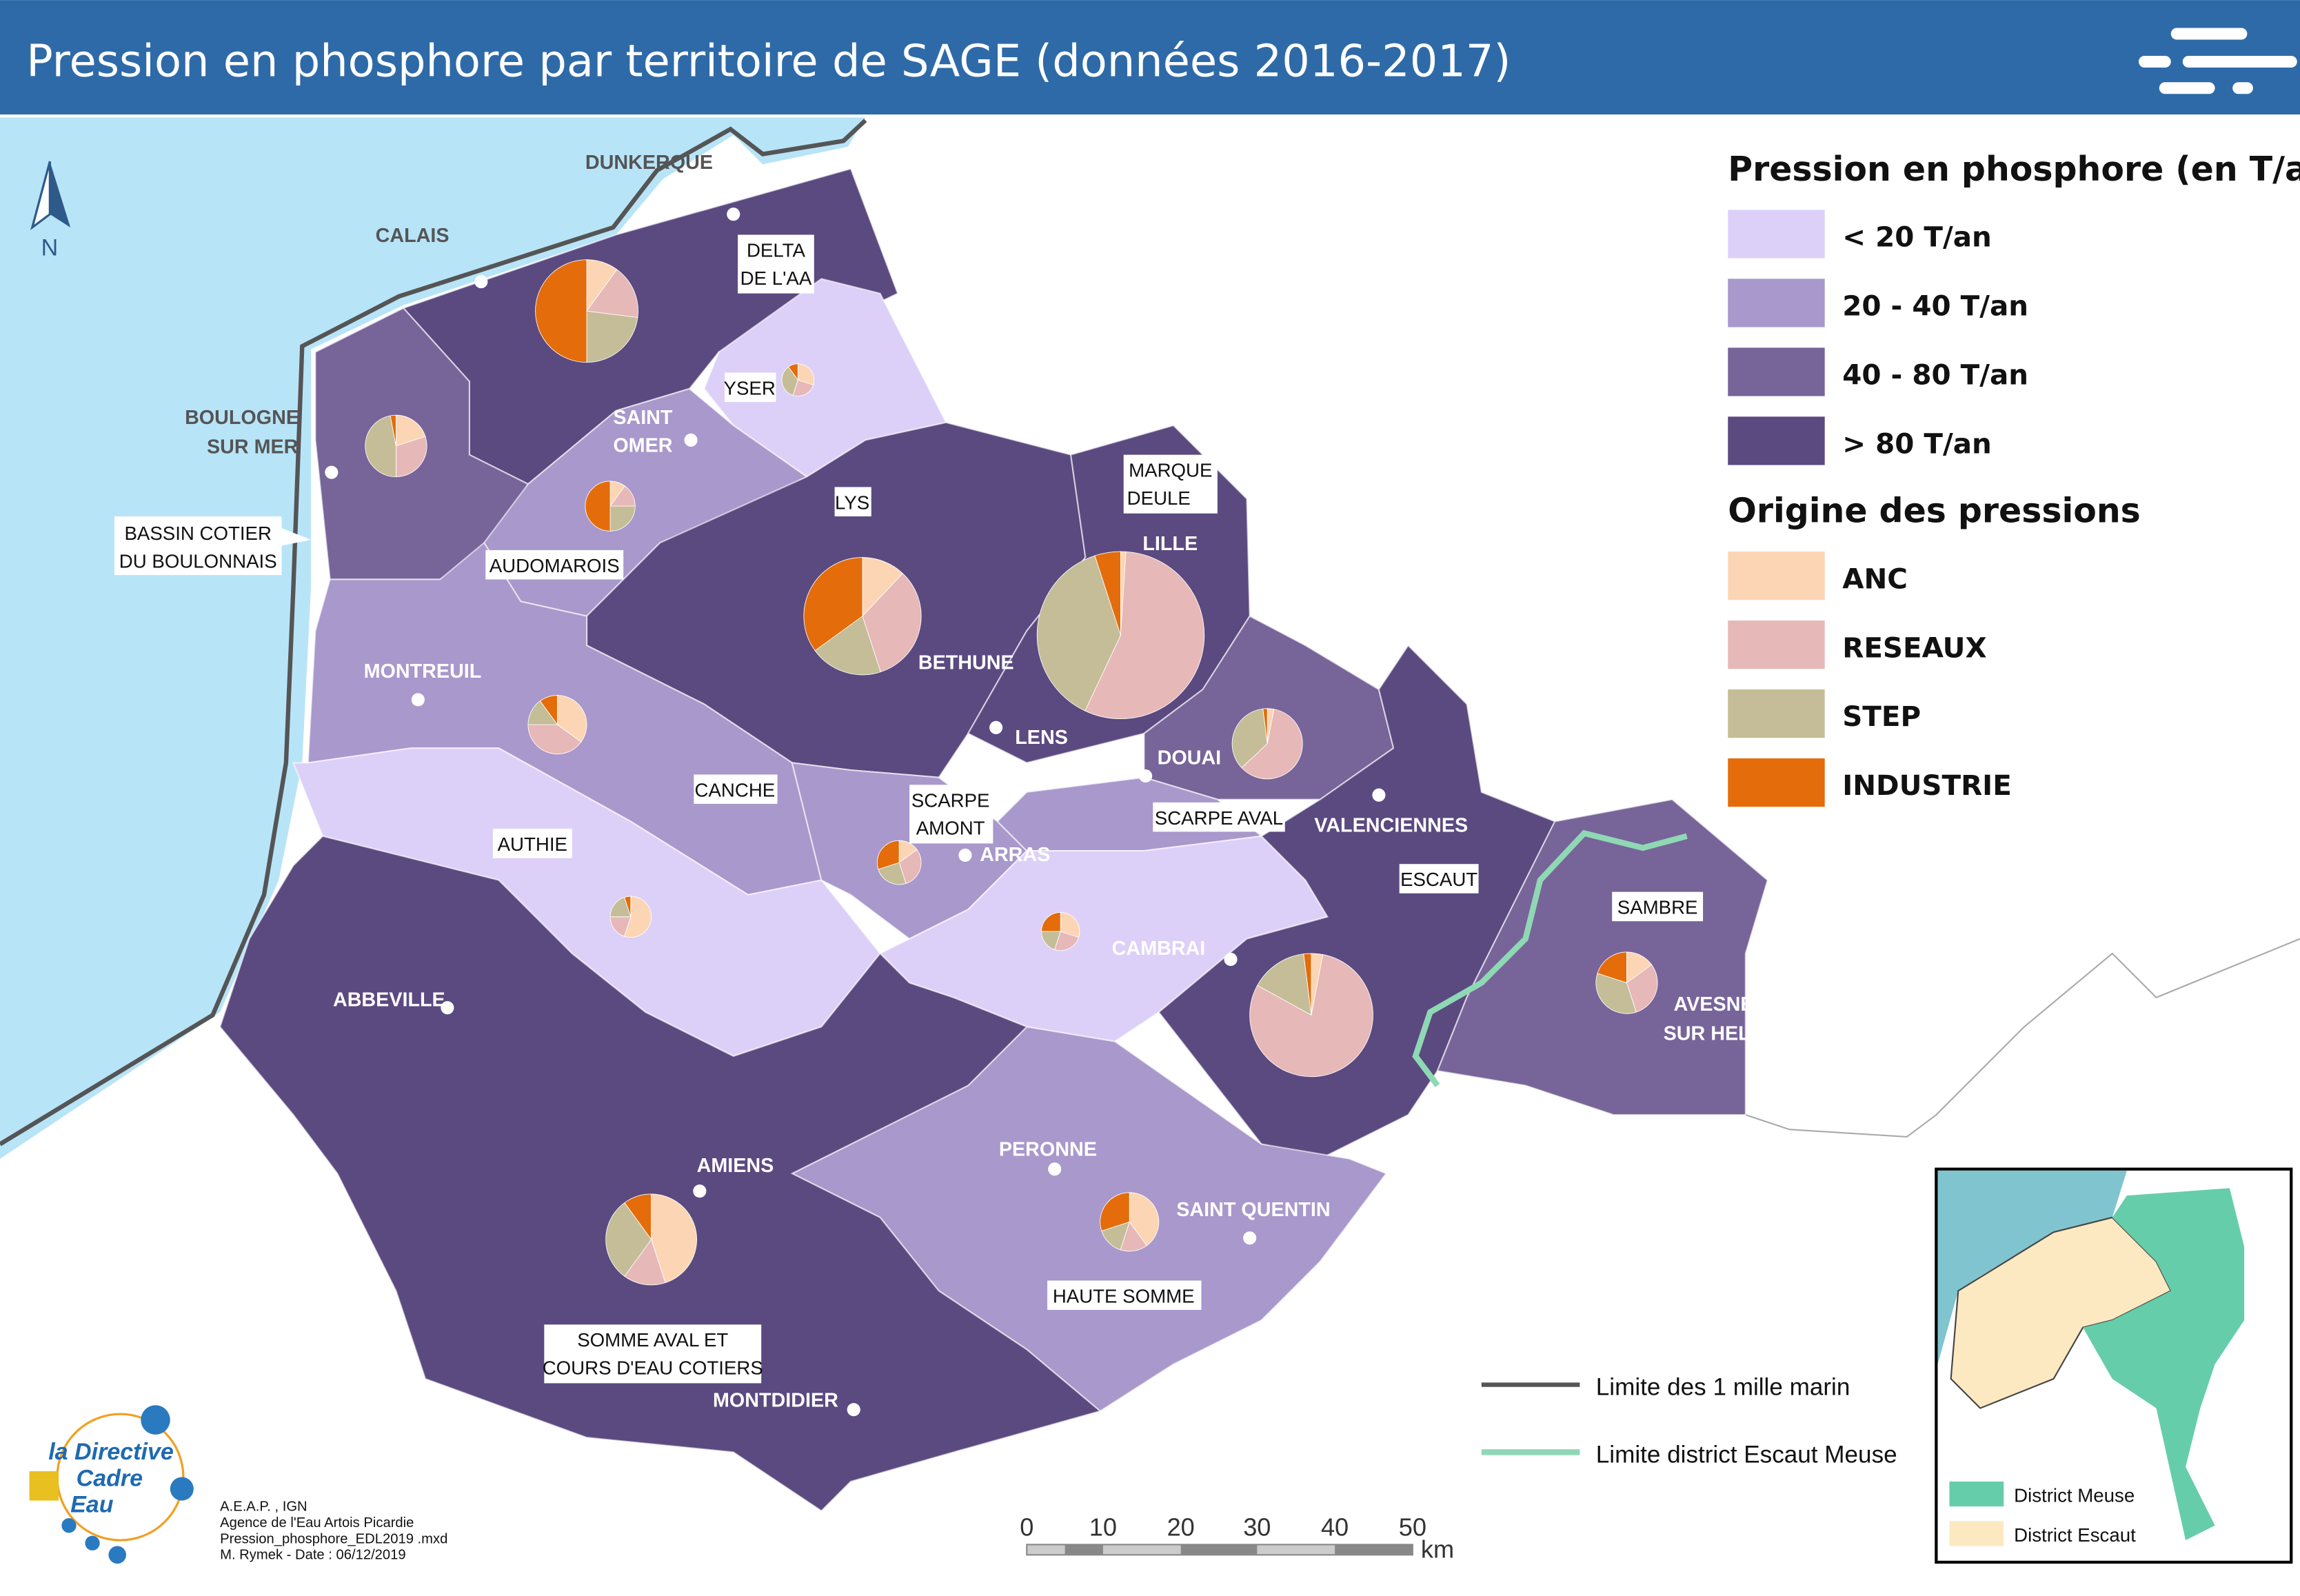 The image size is (2300, 1596). Describe the element at coordinates (1935, 375) in the screenshot. I see `svg-text: 40 - 80 T/an` at that location.